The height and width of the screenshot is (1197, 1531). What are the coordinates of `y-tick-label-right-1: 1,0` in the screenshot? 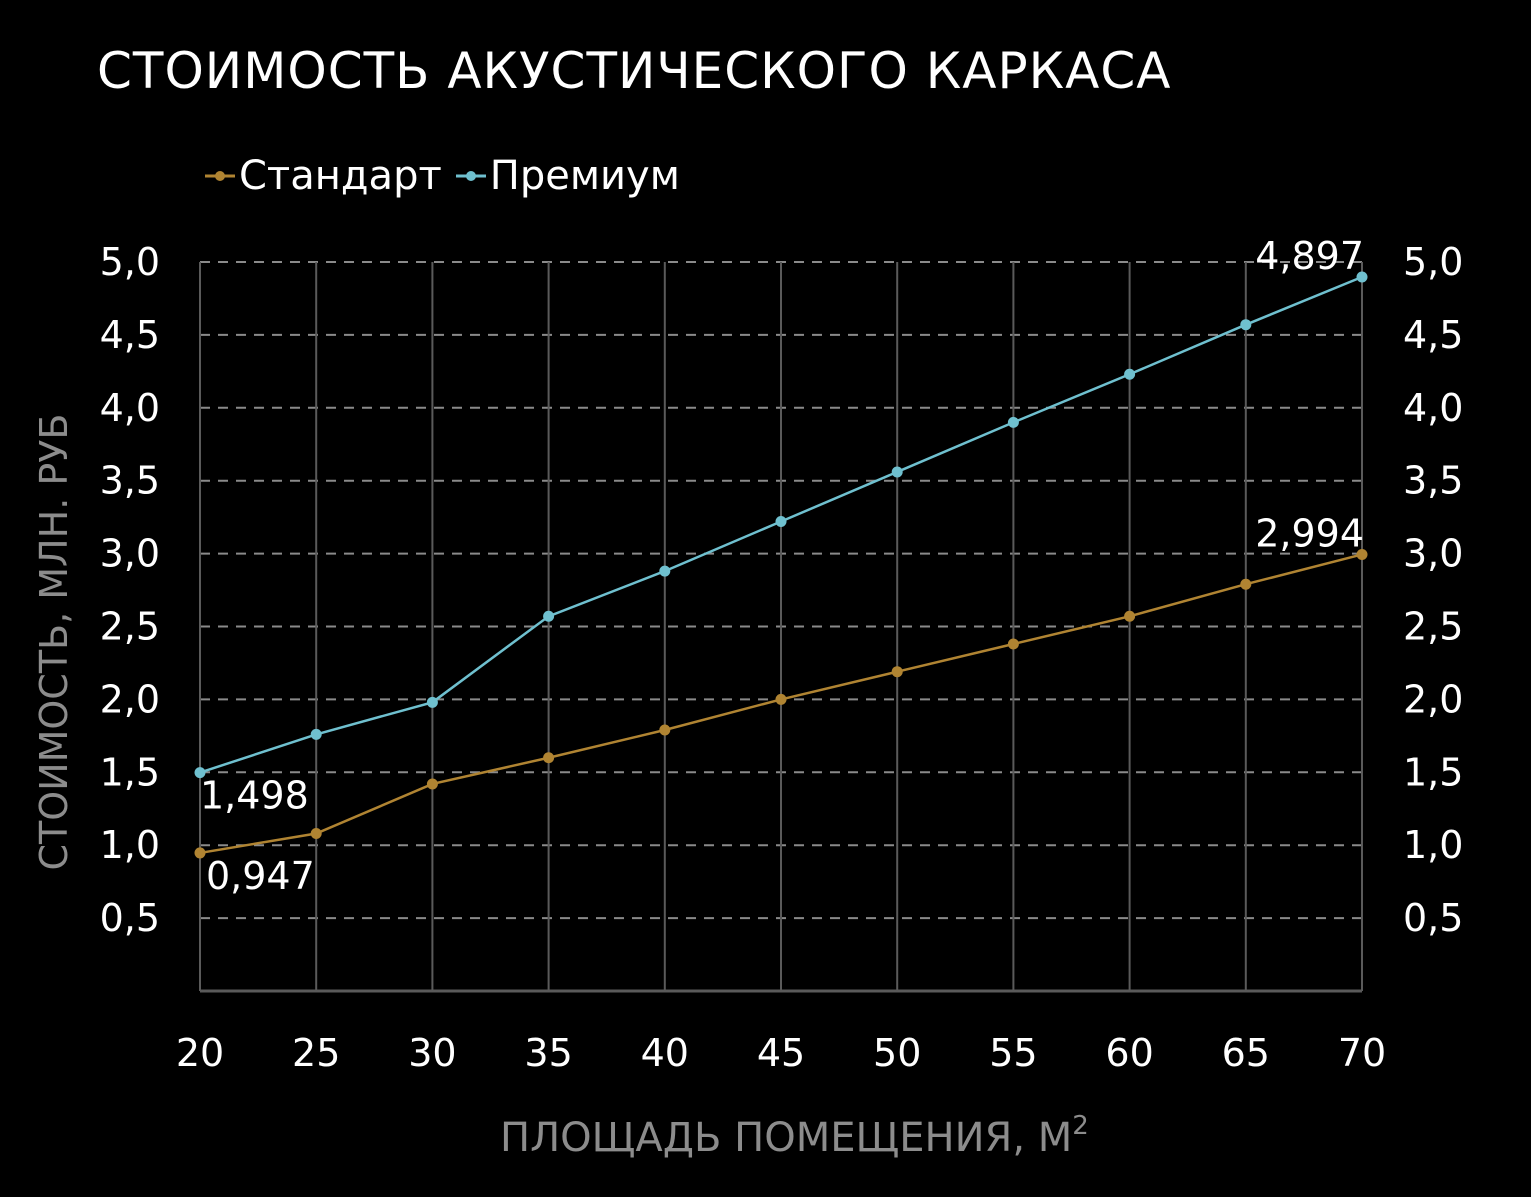 It's located at (1433, 845).